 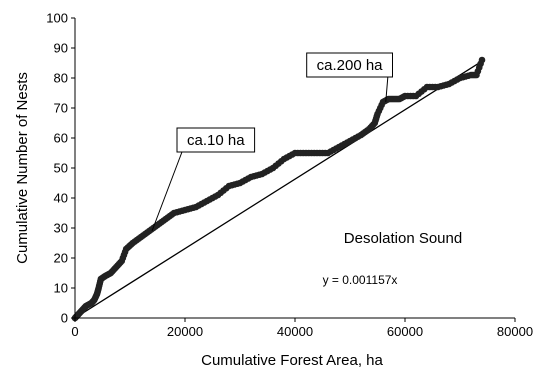 I want to click on x-tick-label: 0, so click(x=74, y=331).